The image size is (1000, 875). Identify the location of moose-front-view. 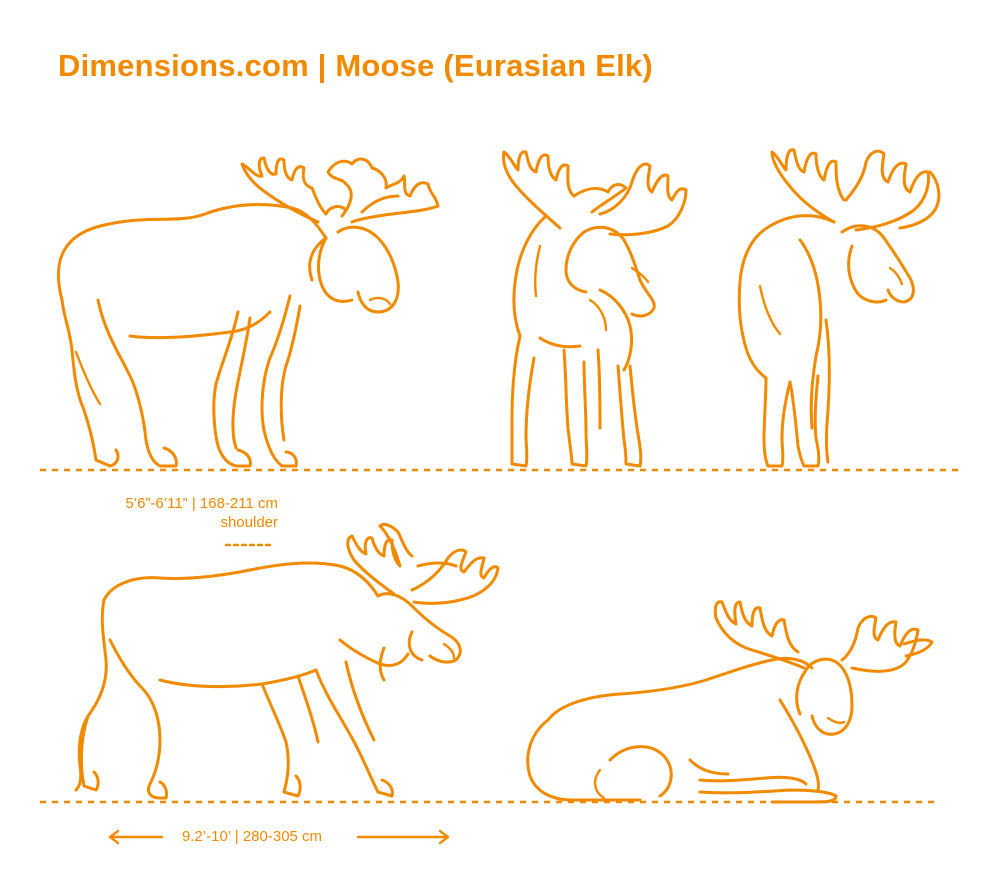
(595, 309).